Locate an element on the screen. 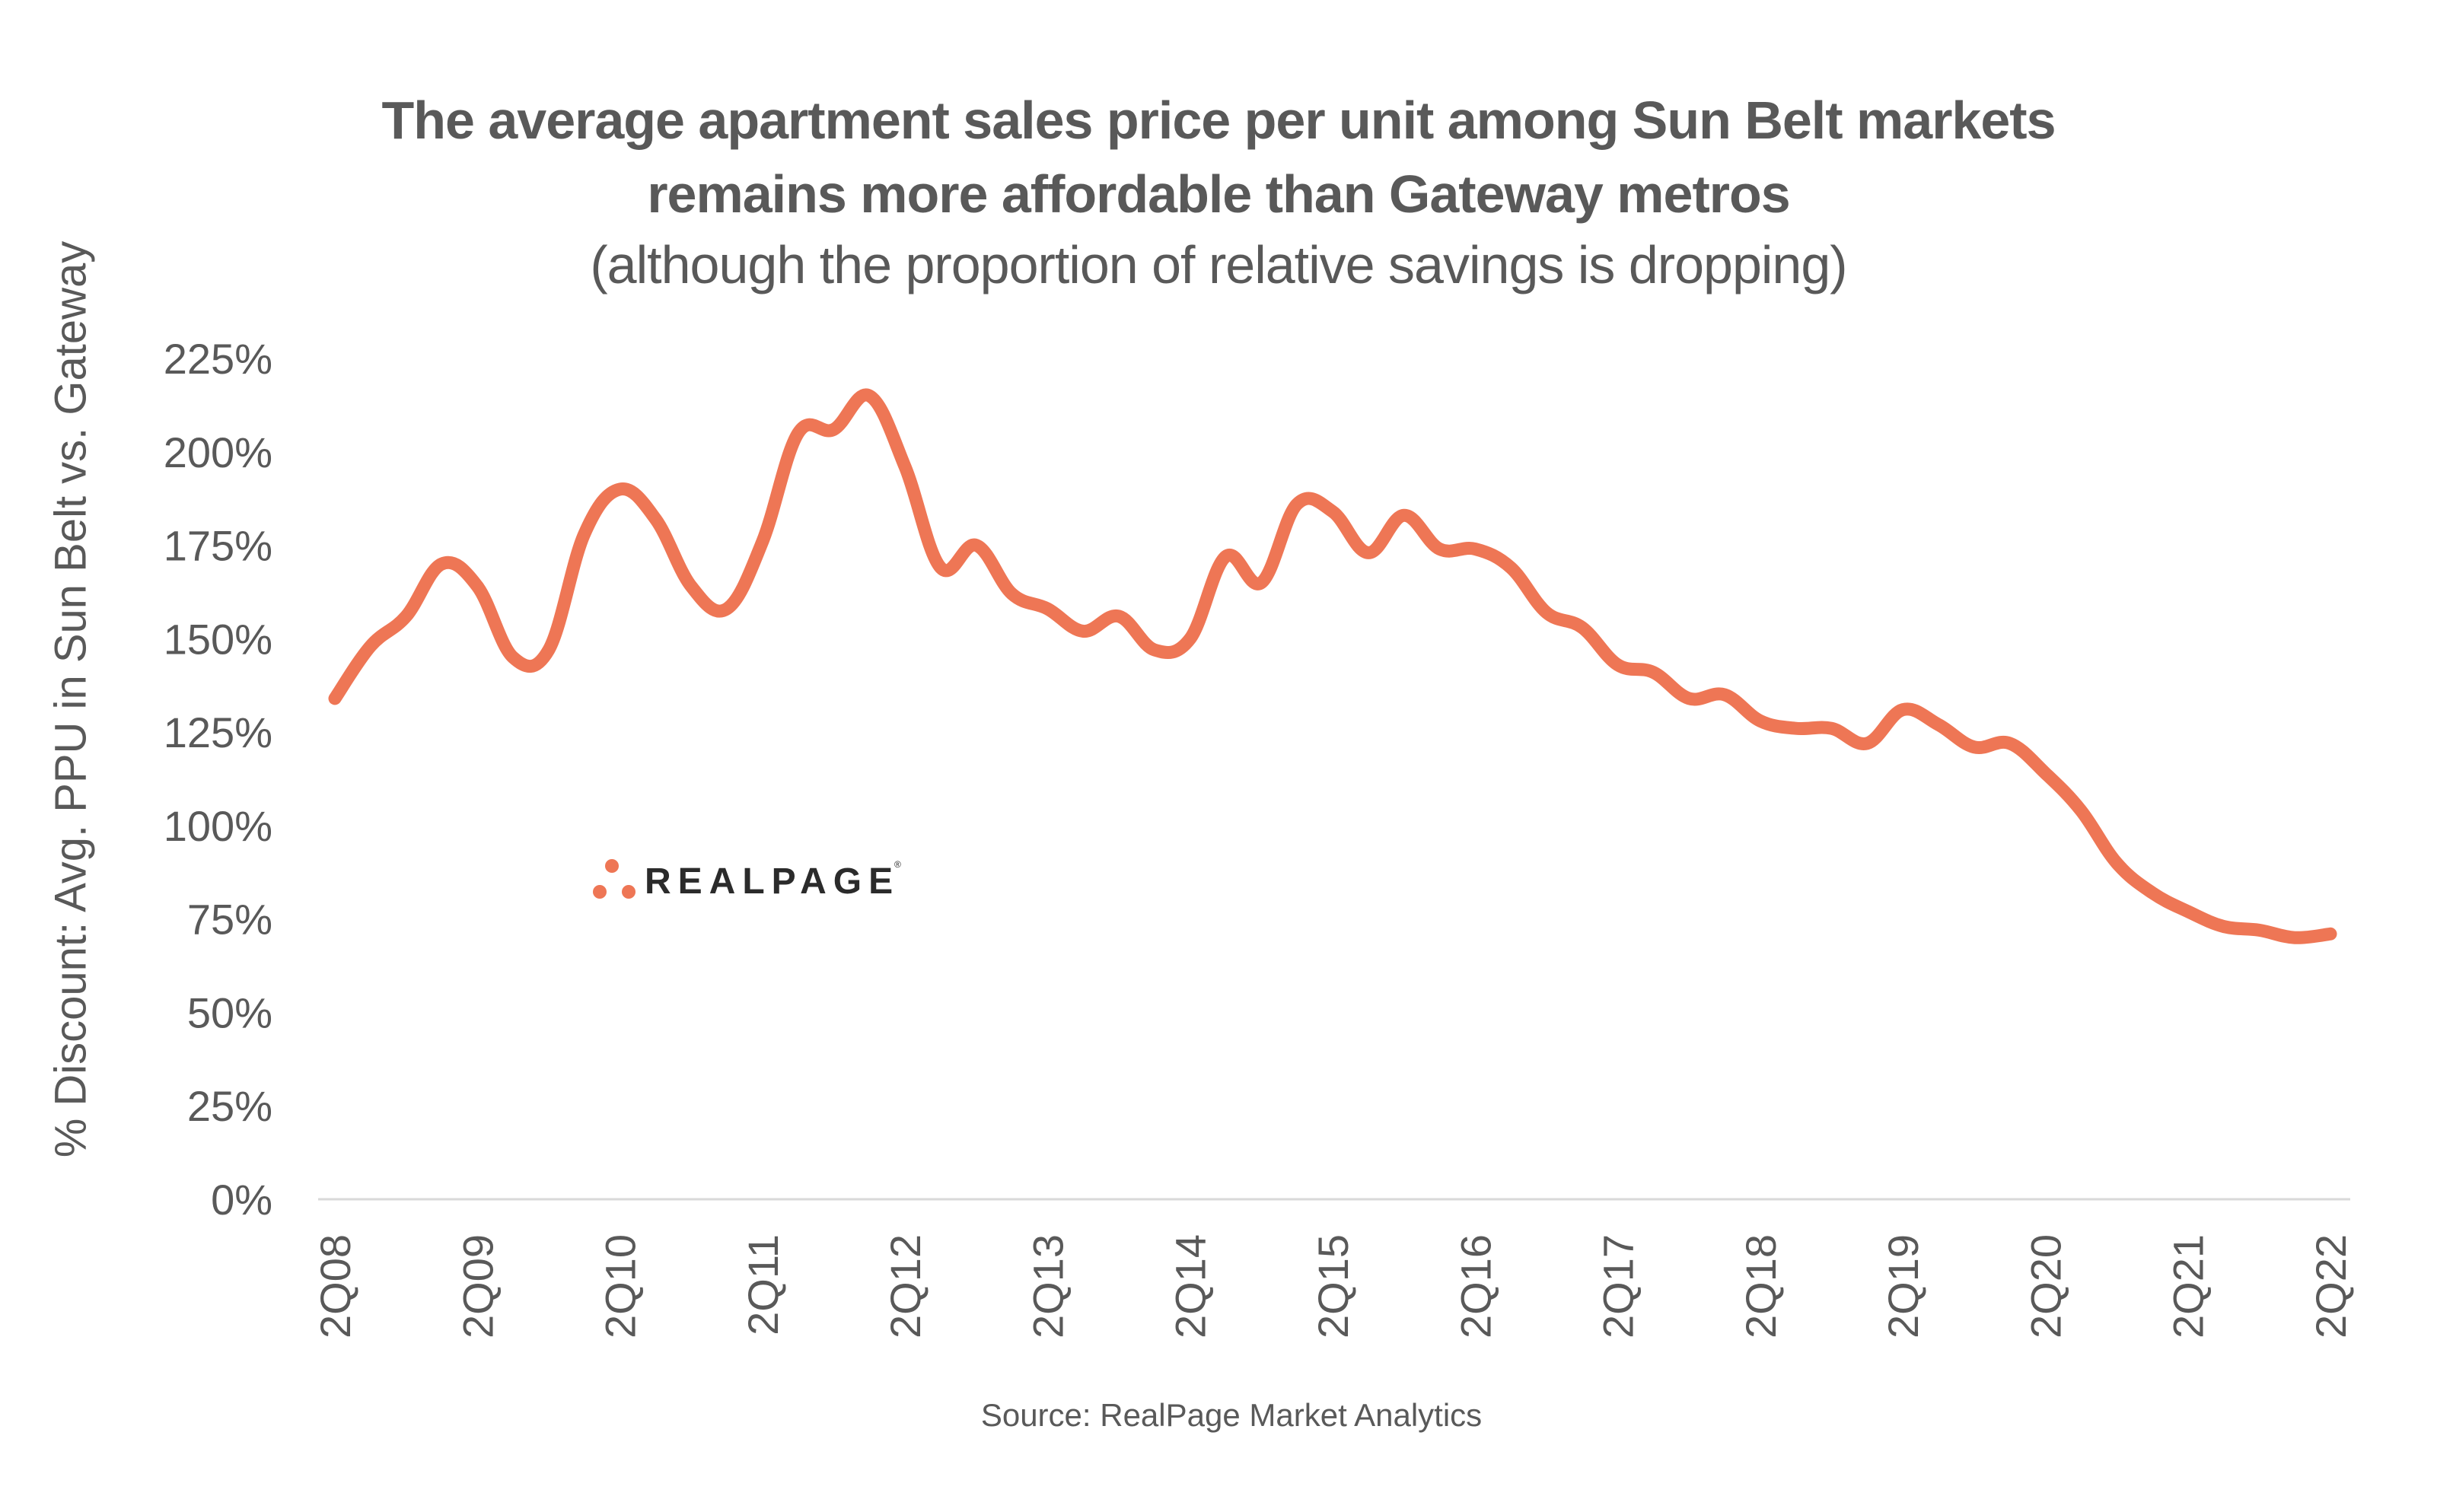 Image resolution: width=2437 pixels, height=1512 pixels. x-tick-label: 2Q20 is located at coordinates (2045, 1286).